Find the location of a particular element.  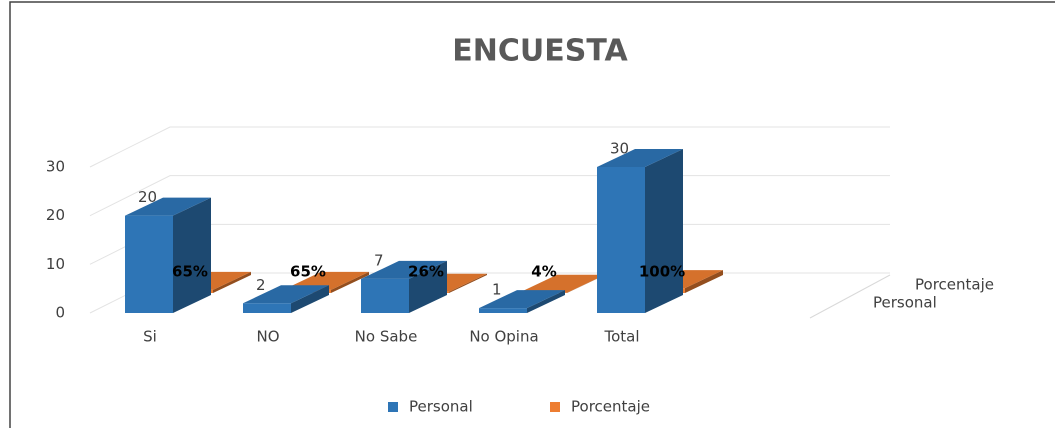

value-label: 7 is located at coordinates (379, 260).